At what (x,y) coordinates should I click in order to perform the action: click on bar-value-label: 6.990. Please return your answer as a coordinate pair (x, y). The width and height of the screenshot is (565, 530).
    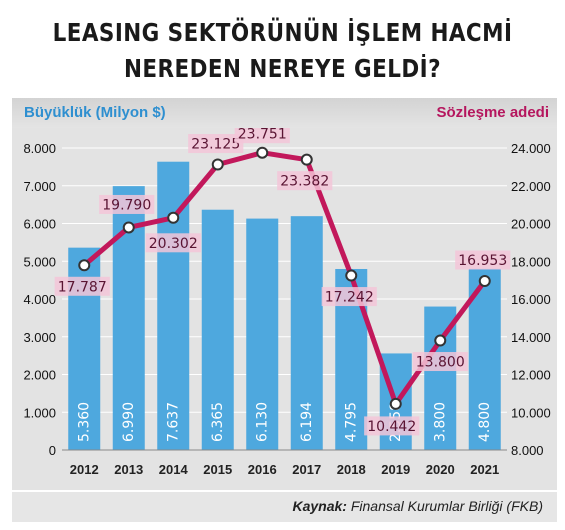
    Looking at the image, I should click on (129, 422).